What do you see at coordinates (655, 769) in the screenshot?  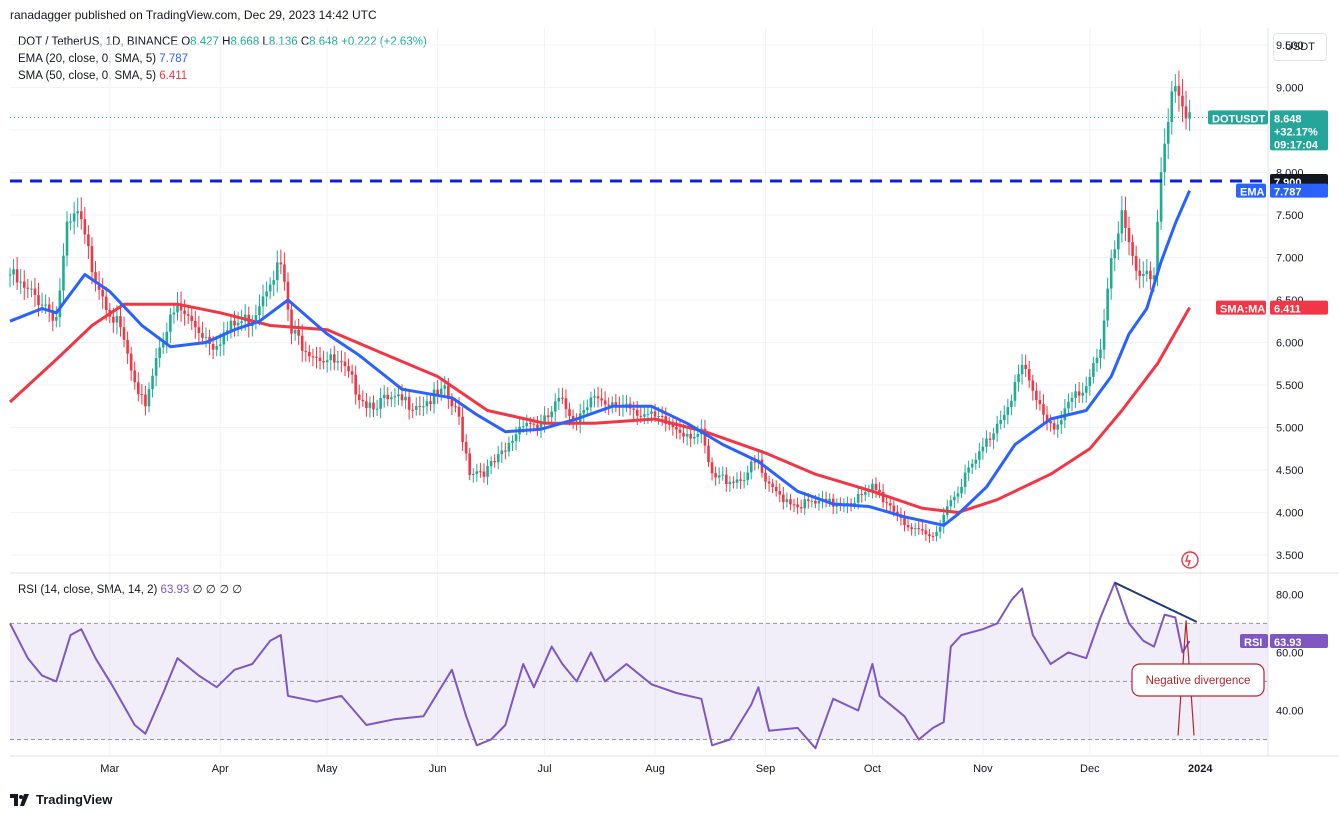 I see `time-tick-label: Aug` at bounding box center [655, 769].